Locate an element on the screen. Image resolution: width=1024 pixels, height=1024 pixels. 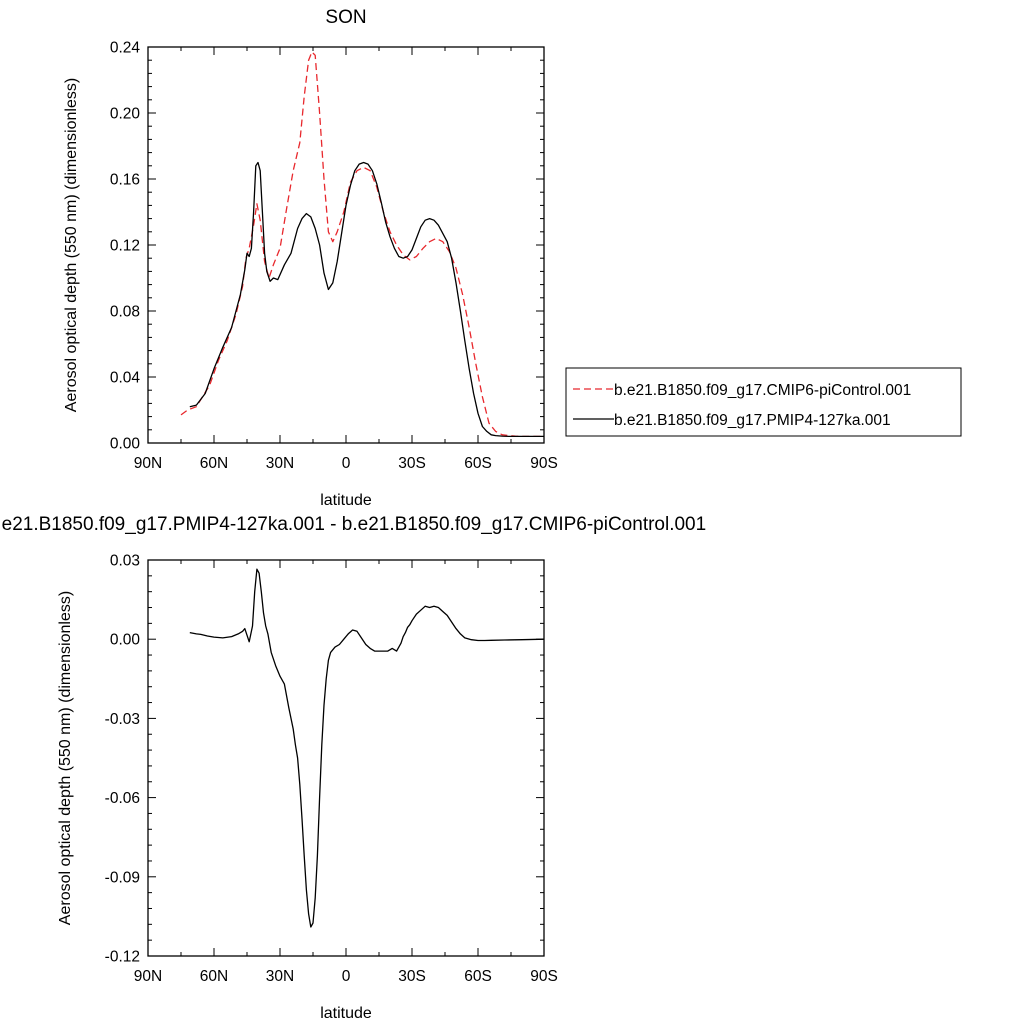
top-y-tick-label: 0.08 is located at coordinates (125, 312).